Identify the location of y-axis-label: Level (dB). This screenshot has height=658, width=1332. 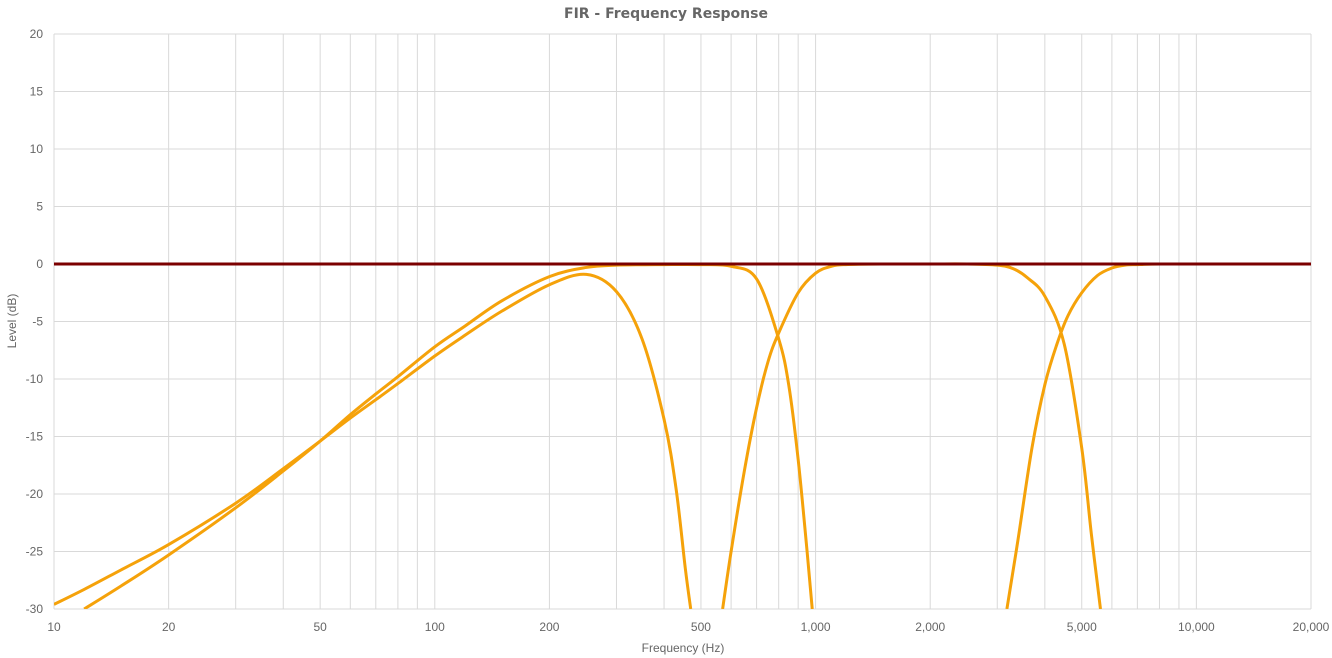
(12, 321).